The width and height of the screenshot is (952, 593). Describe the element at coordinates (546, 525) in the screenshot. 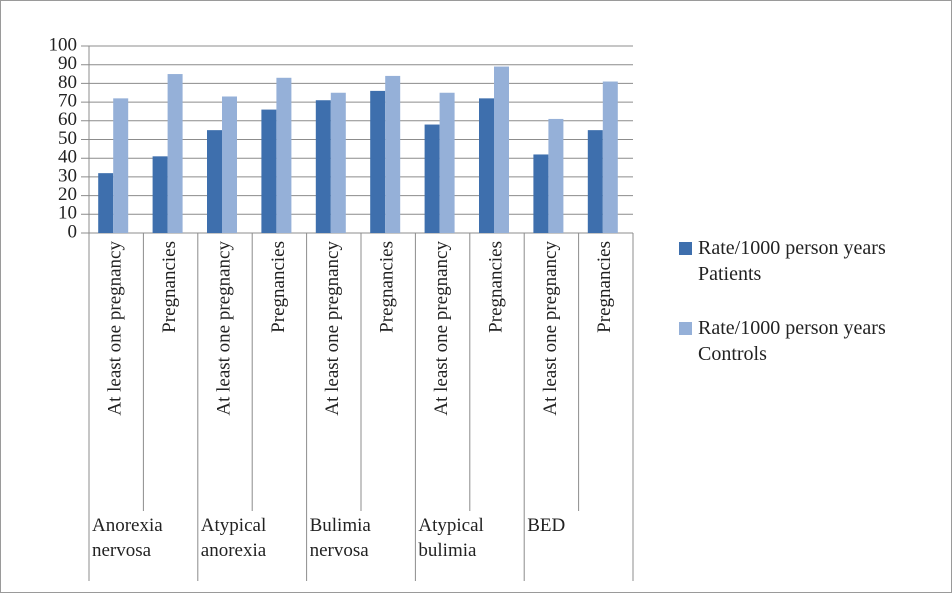

I see `group-label: BED` at that location.